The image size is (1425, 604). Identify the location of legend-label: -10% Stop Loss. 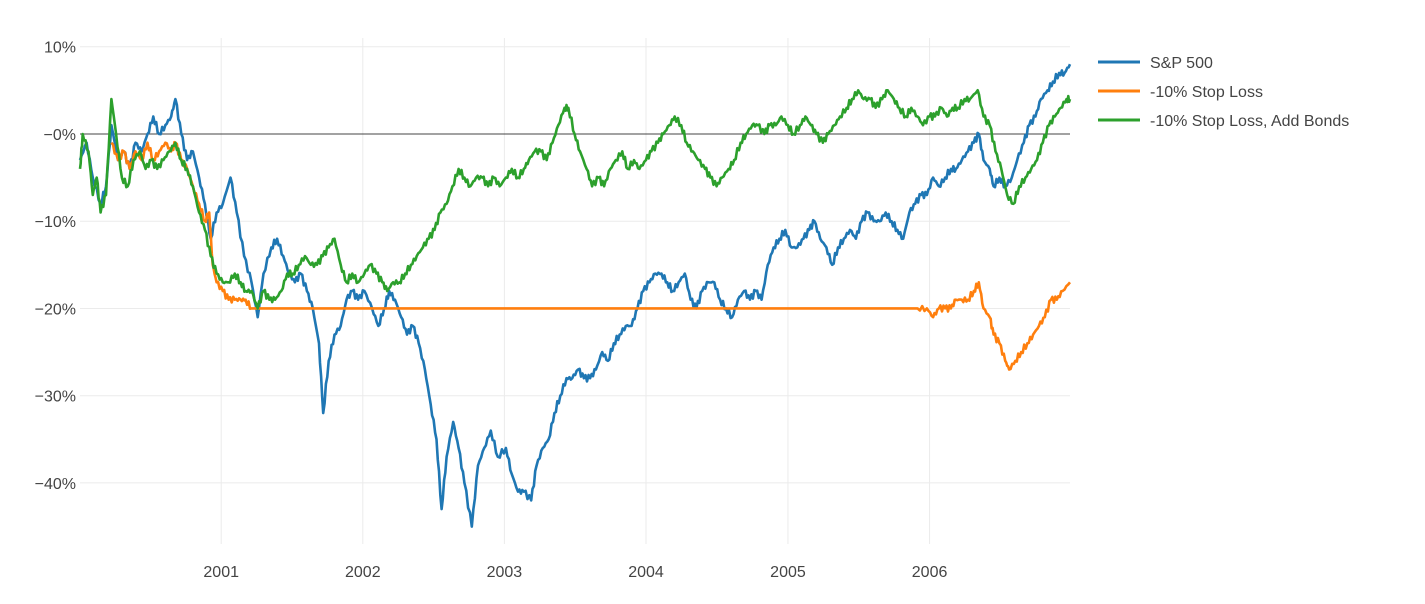
(1206, 92).